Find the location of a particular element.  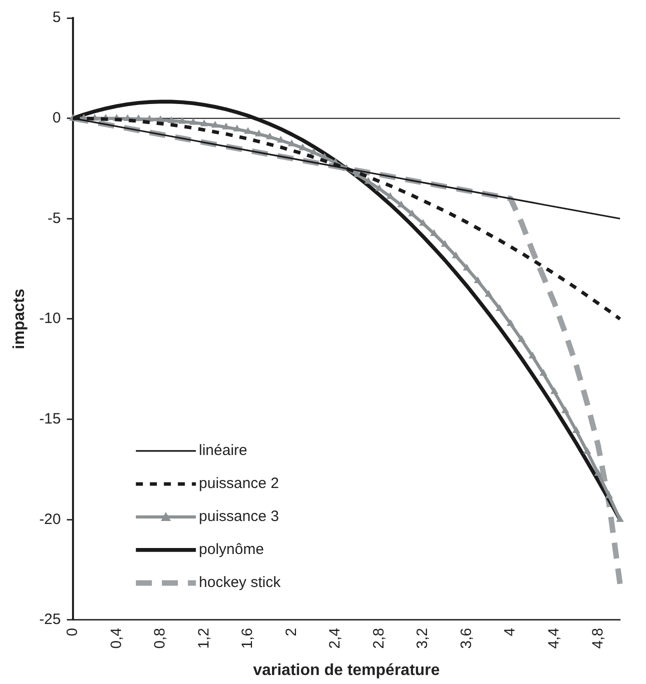

y-axis-title: impacts is located at coordinates (19, 319).